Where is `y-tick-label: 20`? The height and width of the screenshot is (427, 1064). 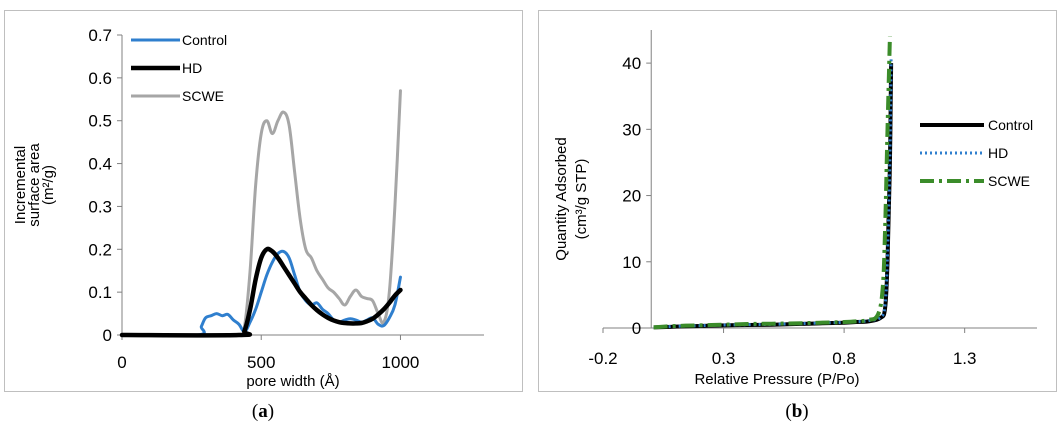
y-tick-label: 20 is located at coordinates (631, 196).